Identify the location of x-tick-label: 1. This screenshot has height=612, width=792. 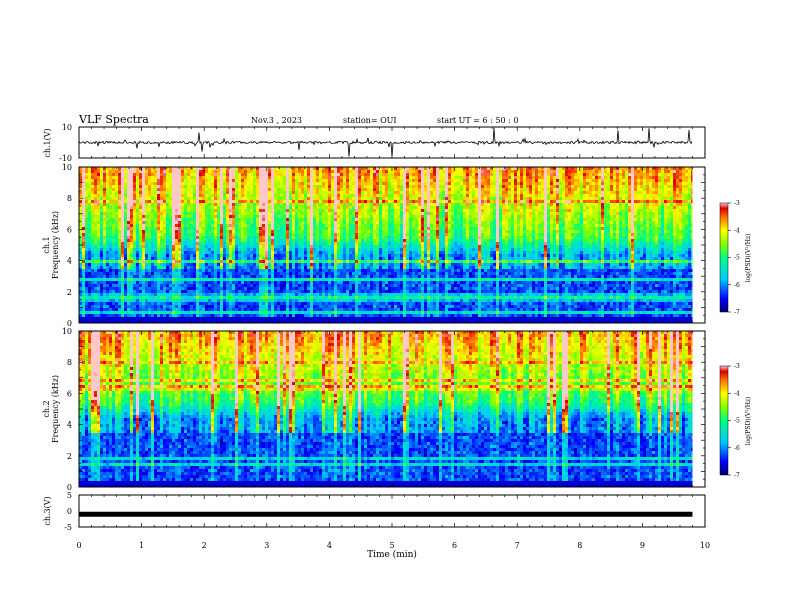
(141, 545).